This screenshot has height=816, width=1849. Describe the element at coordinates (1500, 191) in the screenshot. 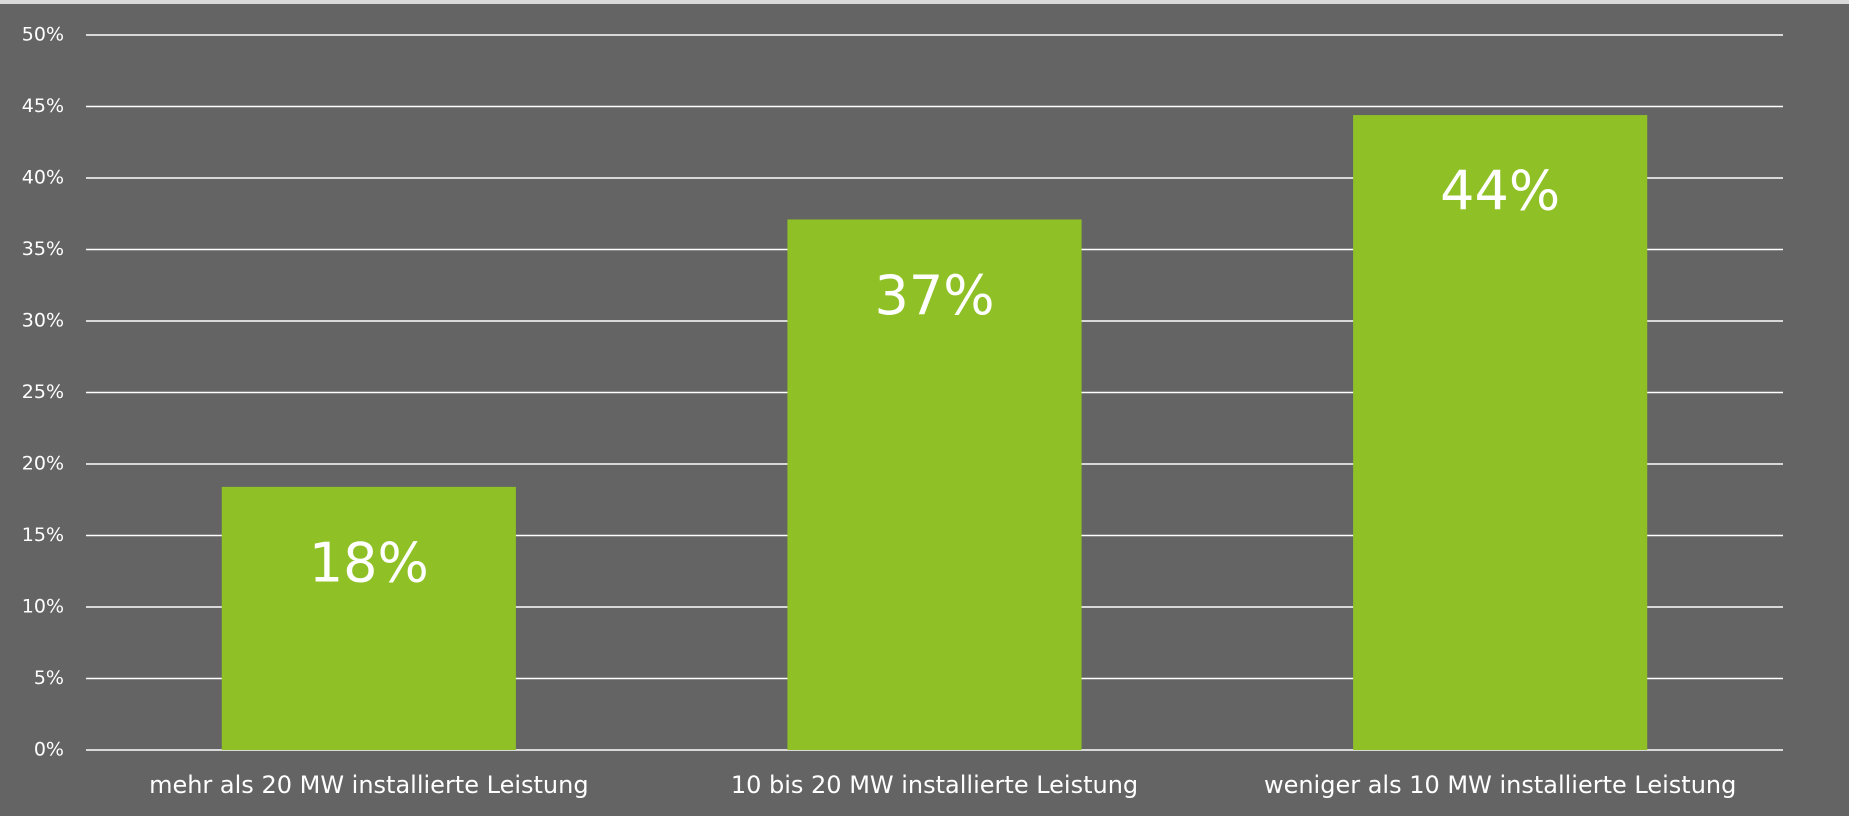

I see `value-label: 44%` at that location.